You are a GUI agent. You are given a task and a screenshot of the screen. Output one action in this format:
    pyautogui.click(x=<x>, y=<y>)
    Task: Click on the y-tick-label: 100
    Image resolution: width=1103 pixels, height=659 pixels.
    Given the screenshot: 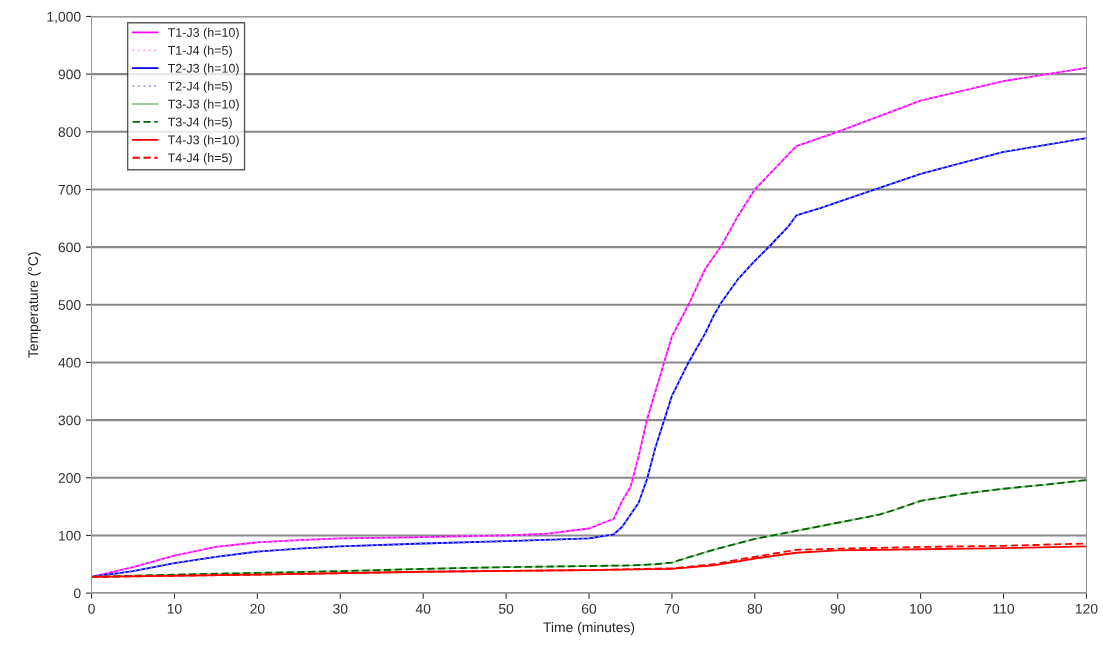 What is the action you would take?
    pyautogui.click(x=70, y=535)
    